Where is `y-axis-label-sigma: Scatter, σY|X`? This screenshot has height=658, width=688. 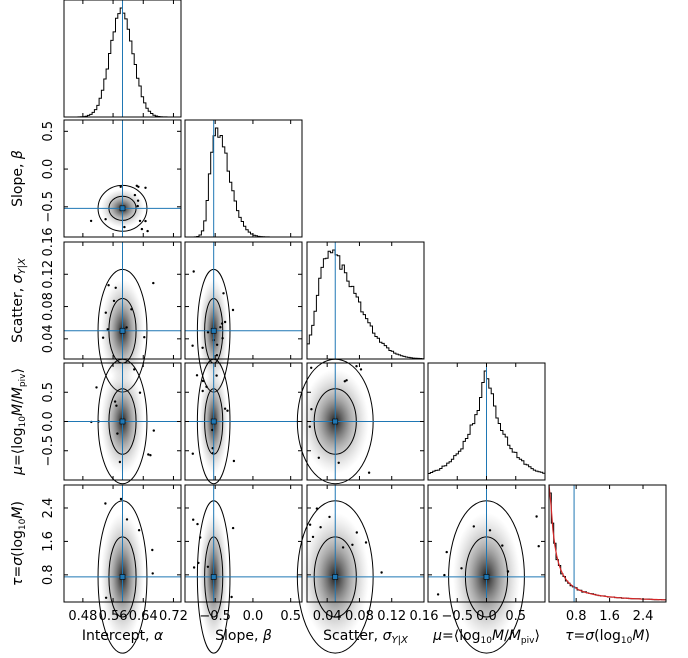
y-axis-label-sigma: Scatter, σY|X is located at coordinates (19, 300).